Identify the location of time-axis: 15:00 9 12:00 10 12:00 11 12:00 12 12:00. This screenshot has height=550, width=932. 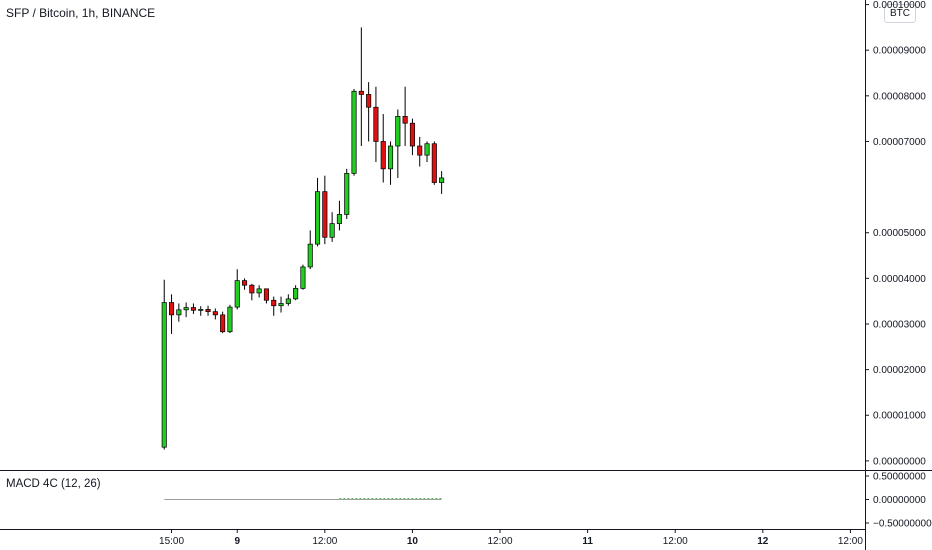
(511, 538).